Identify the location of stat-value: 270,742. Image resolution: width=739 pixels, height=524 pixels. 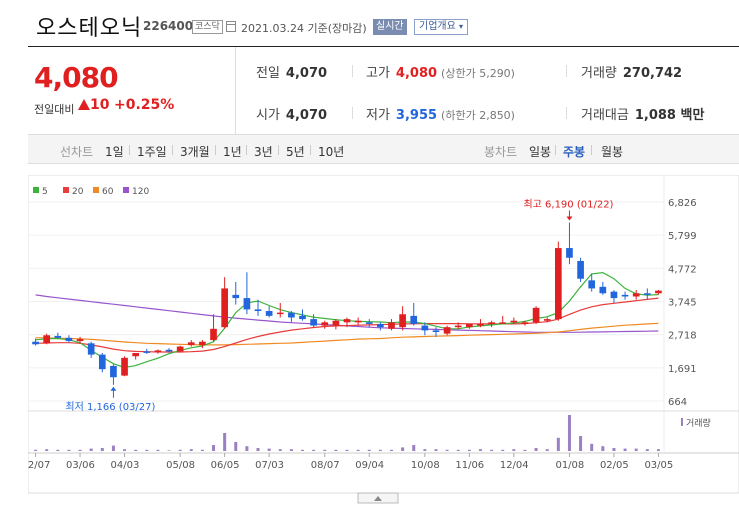
(652, 73).